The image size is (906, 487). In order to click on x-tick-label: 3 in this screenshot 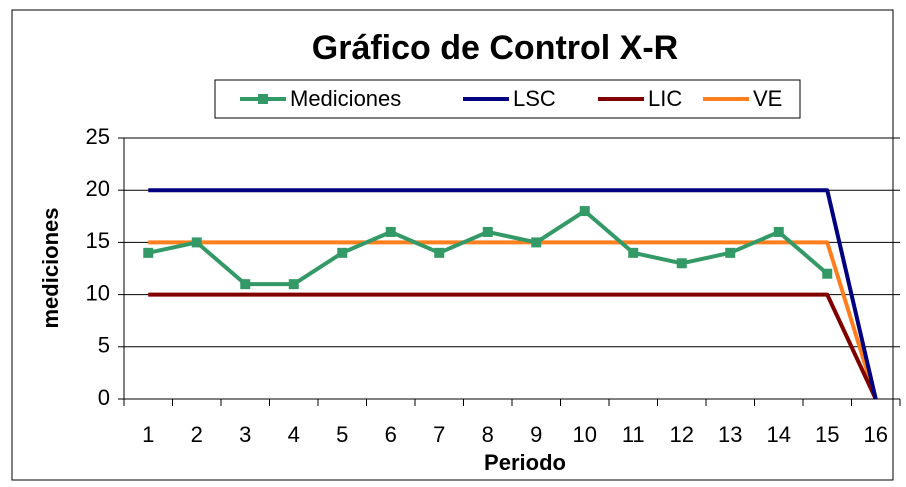, I will do `click(245, 434)`.